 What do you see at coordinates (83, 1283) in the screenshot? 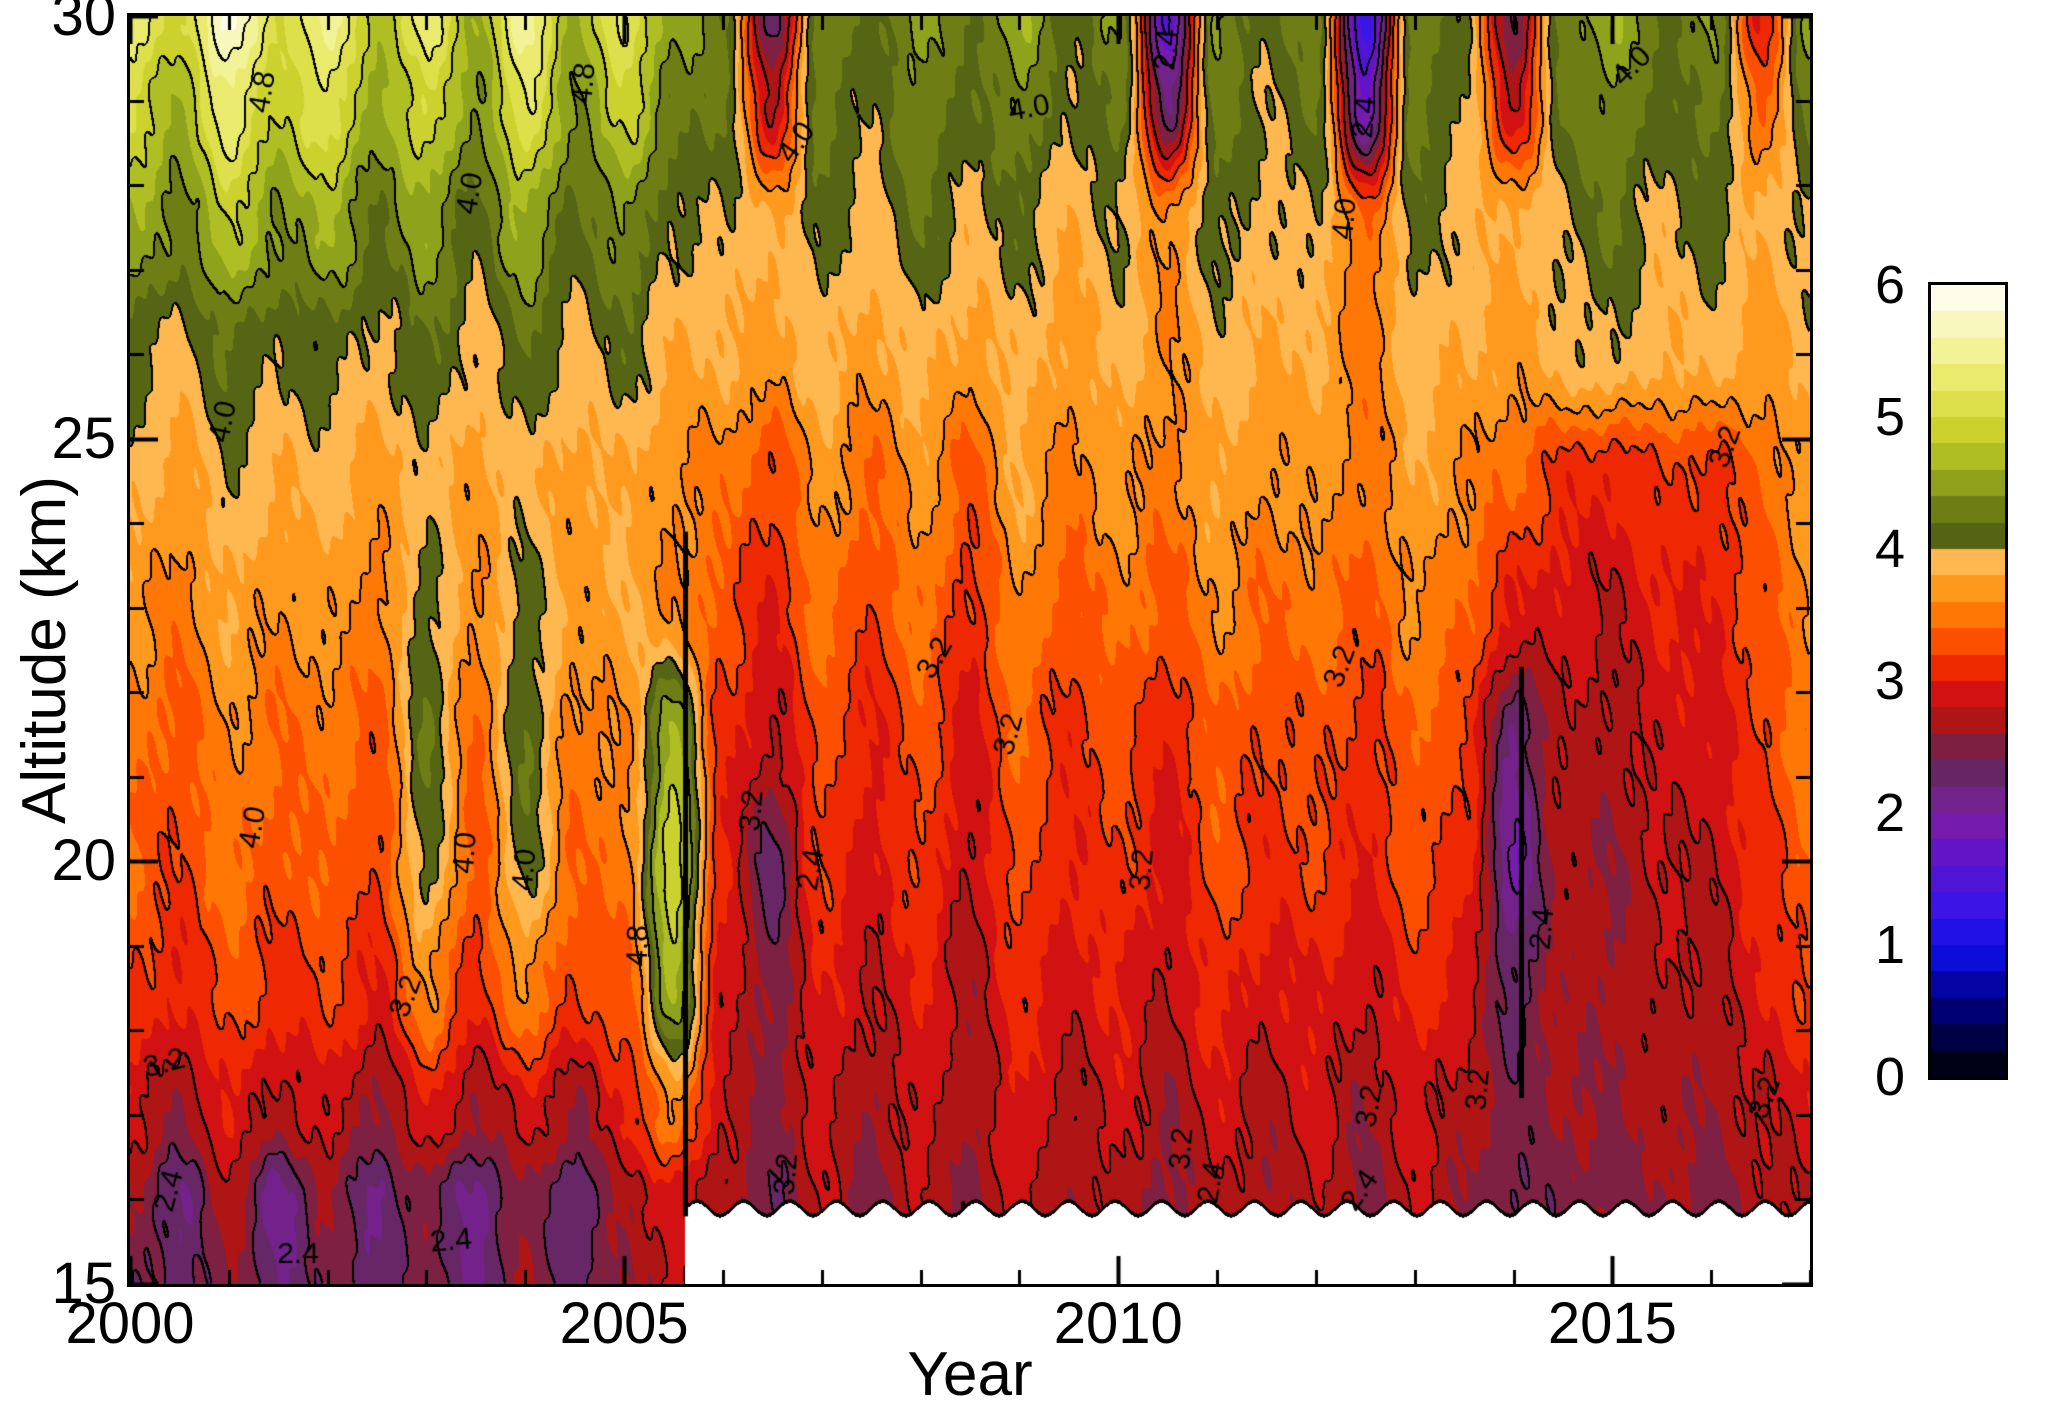
I see `y-tick-label: 15` at bounding box center [83, 1283].